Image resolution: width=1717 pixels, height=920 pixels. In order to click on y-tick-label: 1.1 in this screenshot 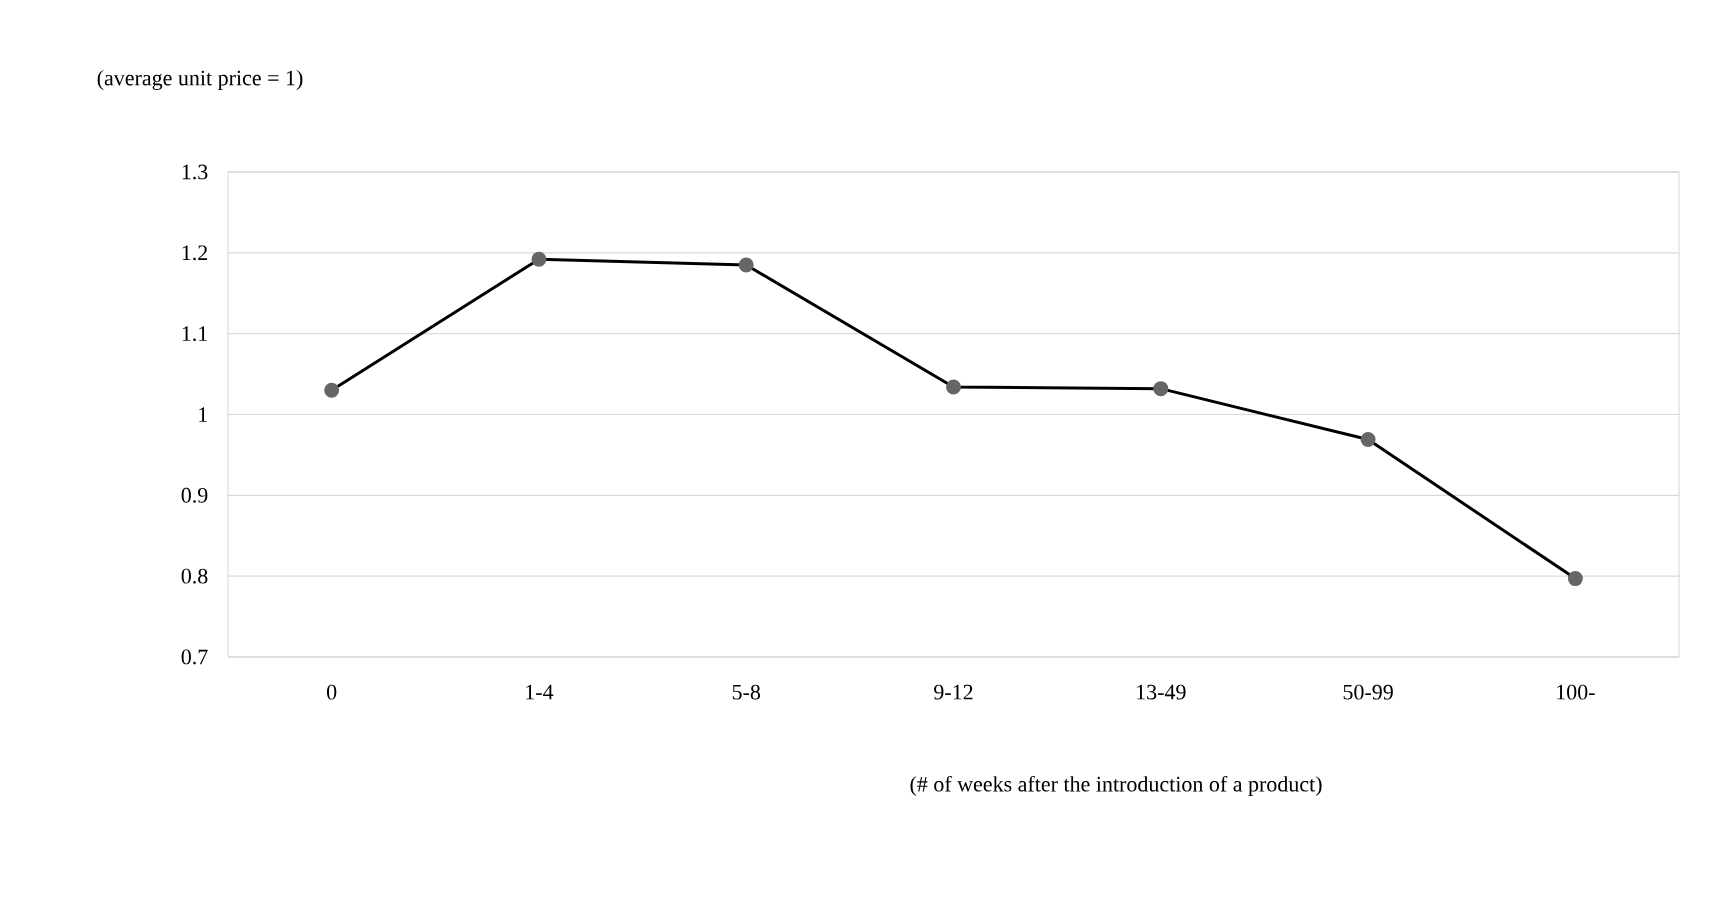, I will do `click(194, 334)`.